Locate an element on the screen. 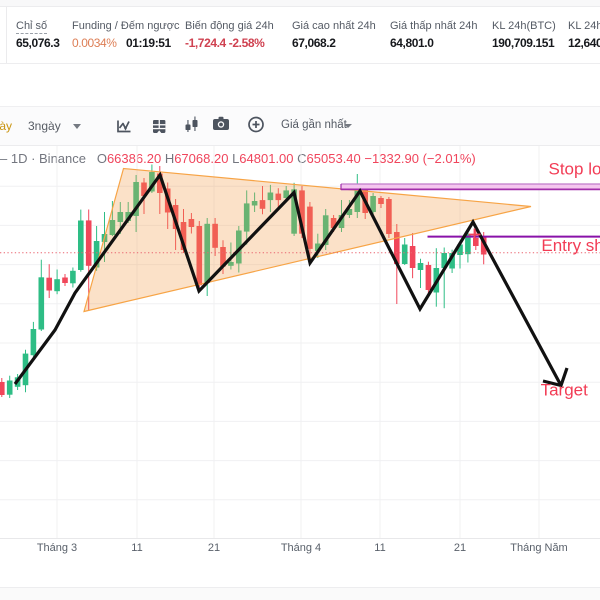 The width and height of the screenshot is (600, 600). svg-text: Entry short is located at coordinates (570, 245).